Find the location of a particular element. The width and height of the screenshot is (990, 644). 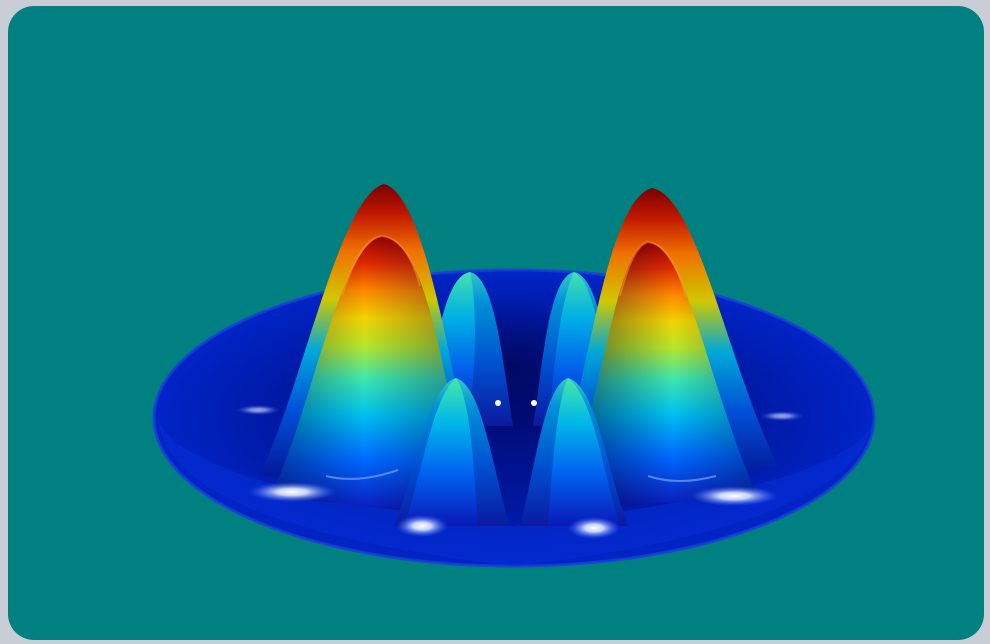

small-peak-front-right is located at coordinates (574, 452).